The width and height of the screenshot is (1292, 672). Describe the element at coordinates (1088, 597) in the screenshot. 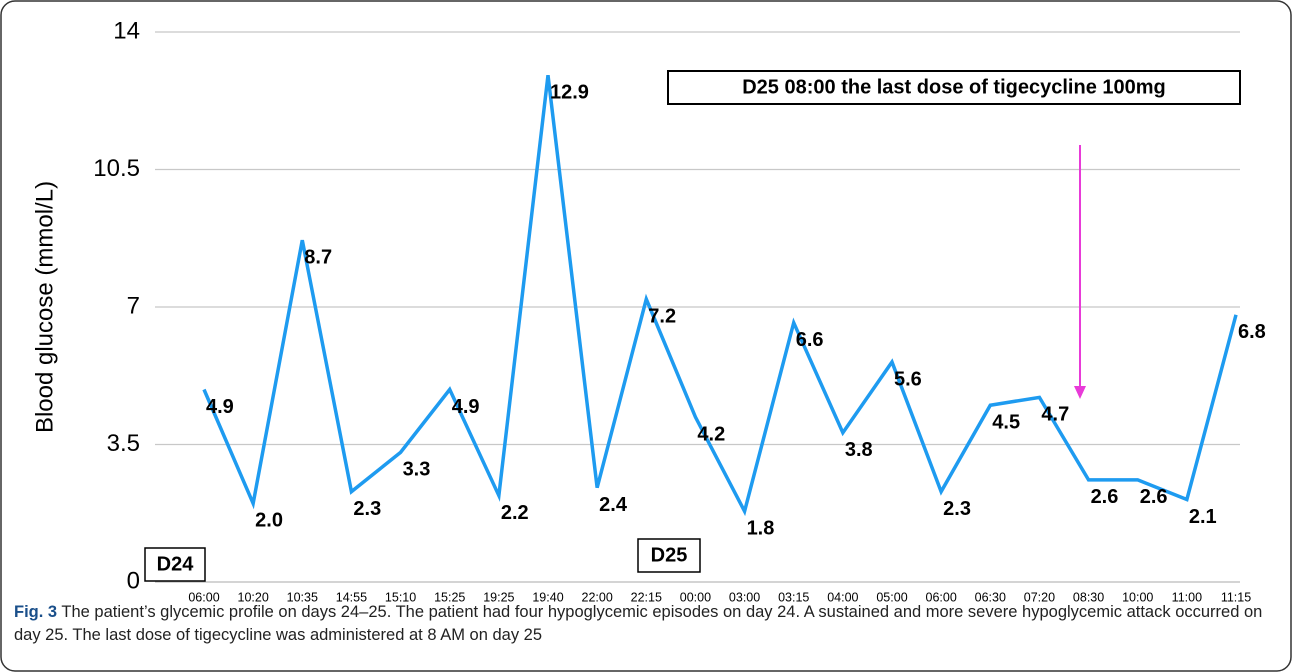

I see `x-tick-label: 08:30` at that location.